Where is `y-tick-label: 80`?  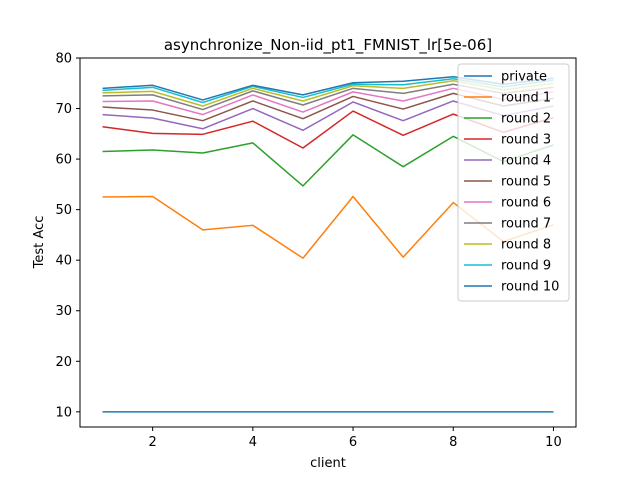
y-tick-label: 80 is located at coordinates (63, 59).